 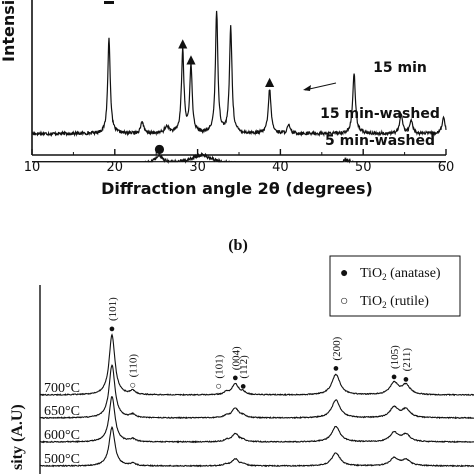 What do you see at coordinates (239, 152) in the screenshot?
I see `panel-a-x-ticks` at bounding box center [239, 152].